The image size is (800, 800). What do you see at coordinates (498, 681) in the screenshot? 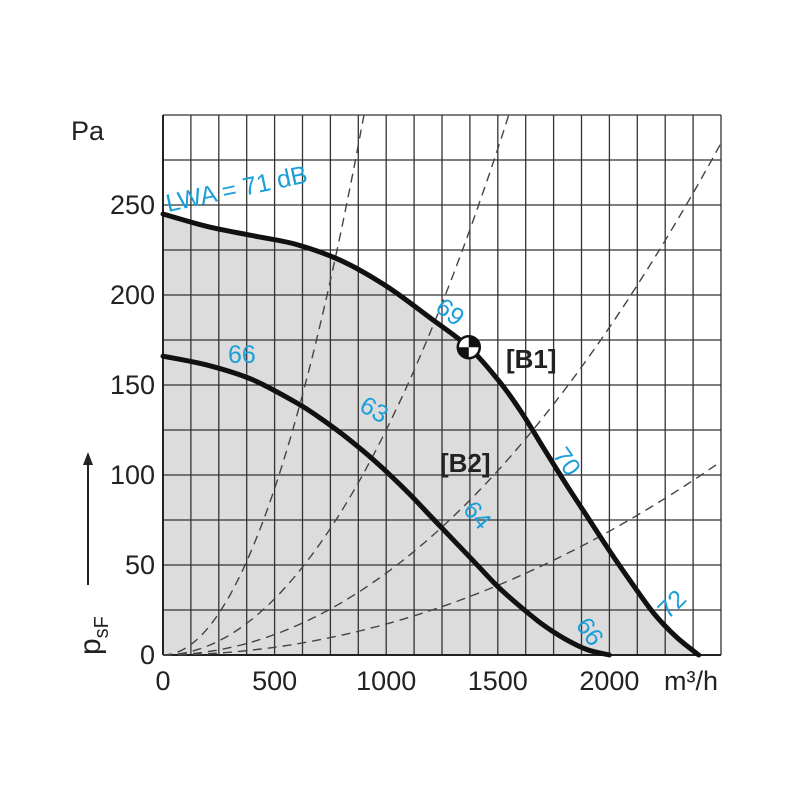
I see `x-tick-label: 1500` at bounding box center [498, 681].